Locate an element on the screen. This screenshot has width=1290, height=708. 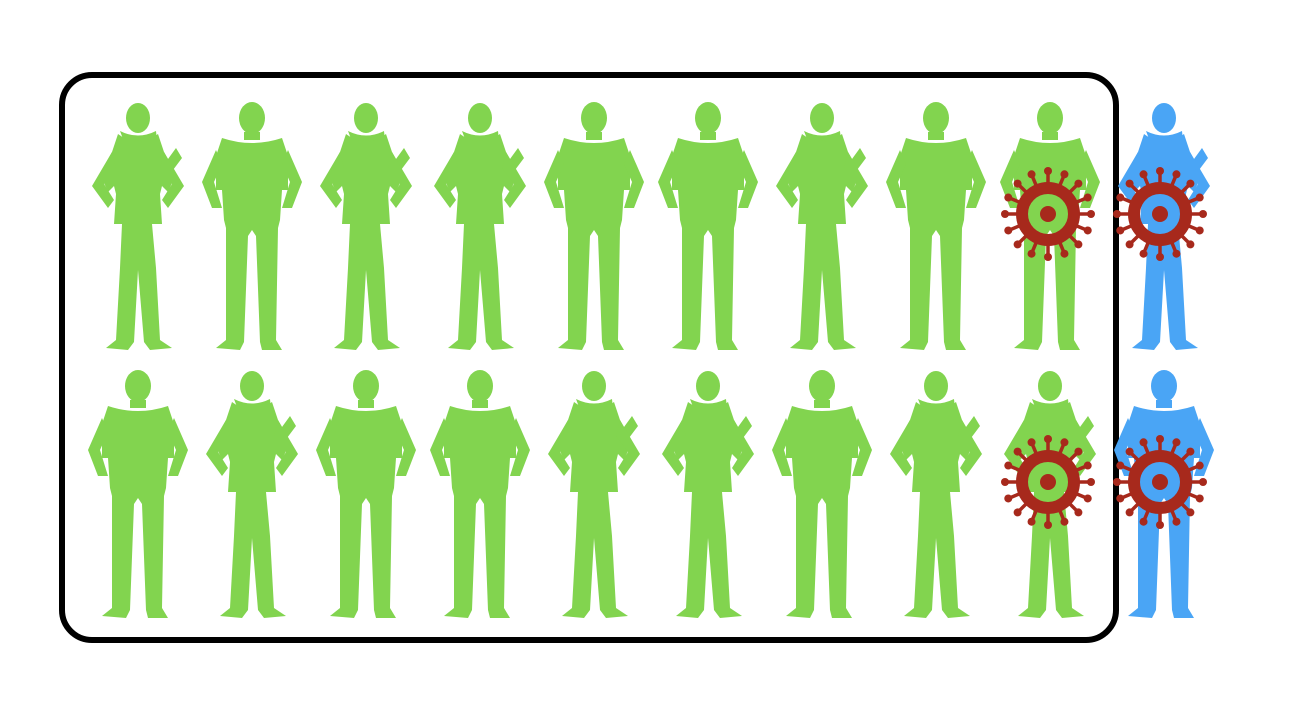
person-woman-green-infected is located at coordinates (1048, 494).